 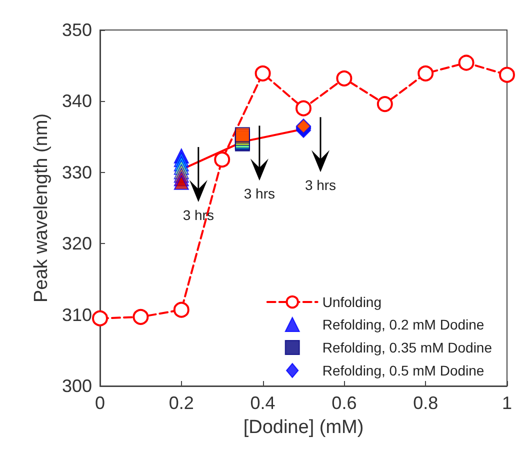 I want to click on x-tick-label: 0.4, so click(x=263, y=403).